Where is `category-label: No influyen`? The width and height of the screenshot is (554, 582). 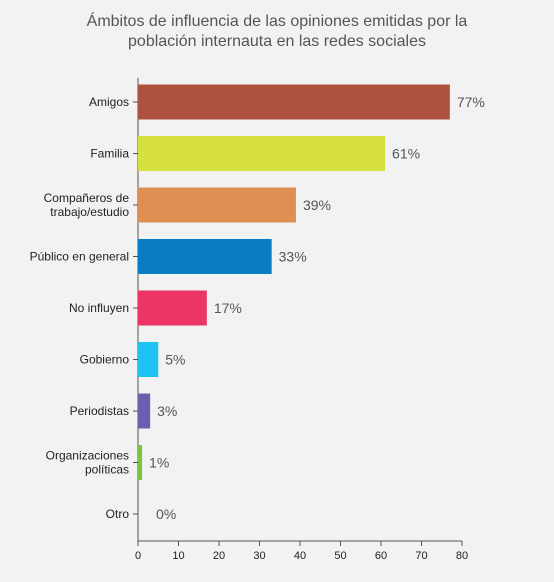 category-label: No influyen is located at coordinates (99, 308).